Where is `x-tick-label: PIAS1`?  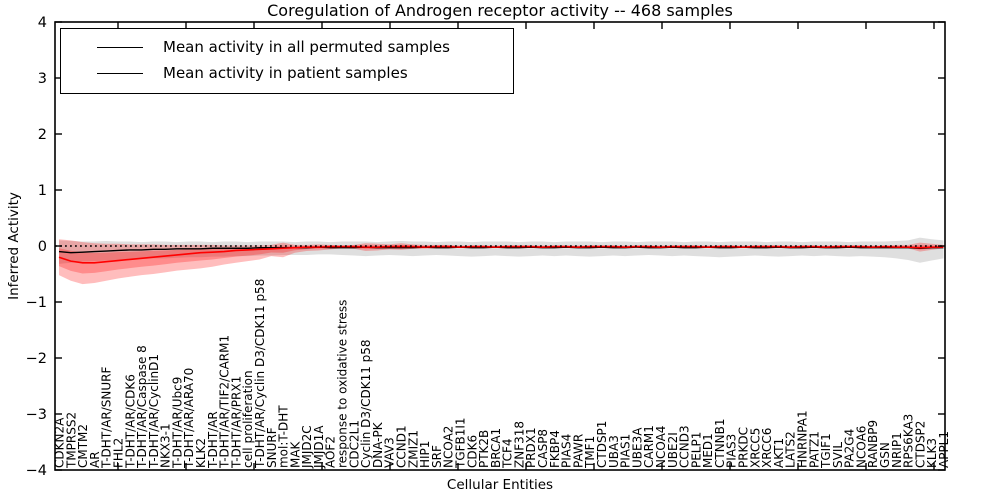
x-tick-label: PIAS1 is located at coordinates (626, 451).